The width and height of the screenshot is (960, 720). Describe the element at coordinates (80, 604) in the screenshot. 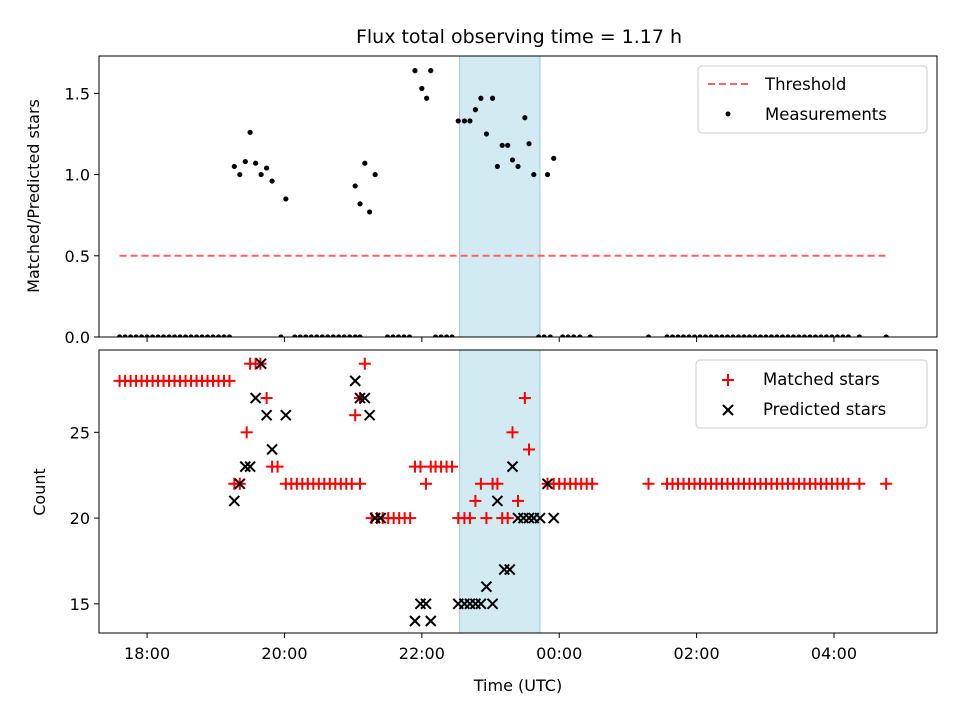

I see `bottom-ytick-label: 15` at that location.